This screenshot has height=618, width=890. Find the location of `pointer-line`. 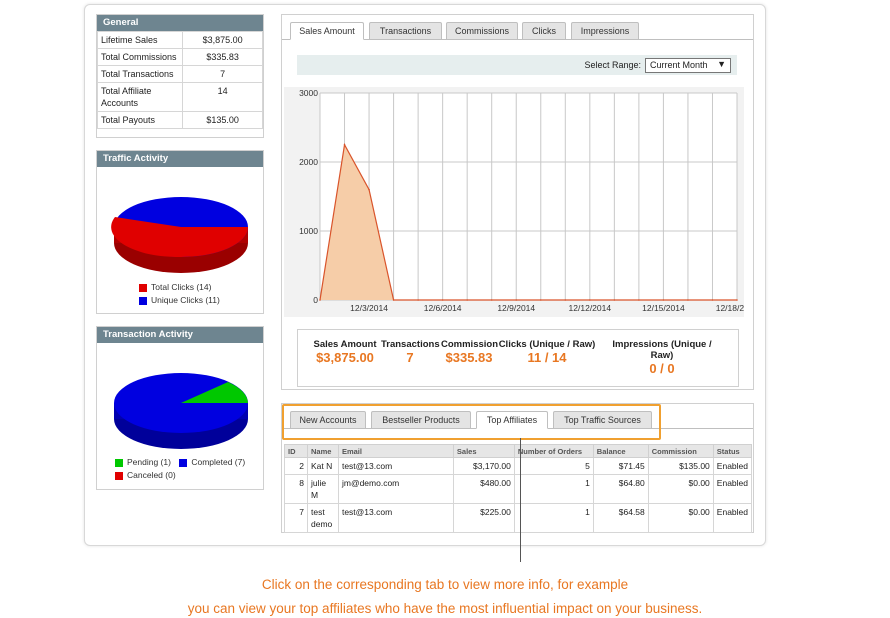

pointer-line is located at coordinates (520, 500).